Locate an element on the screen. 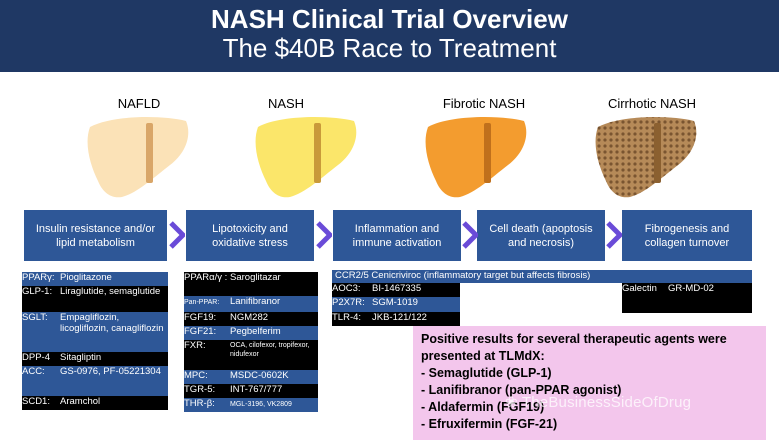 This screenshot has height=440, width=779. table-row: SCD1: Aramchol is located at coordinates (95, 403).